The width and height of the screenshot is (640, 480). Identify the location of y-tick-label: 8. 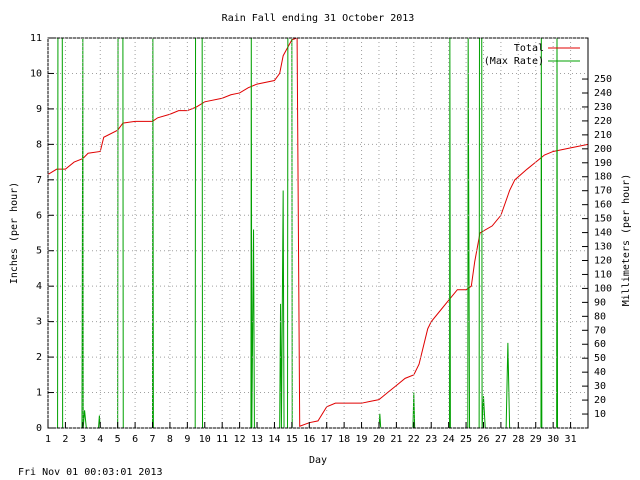
(39, 144).